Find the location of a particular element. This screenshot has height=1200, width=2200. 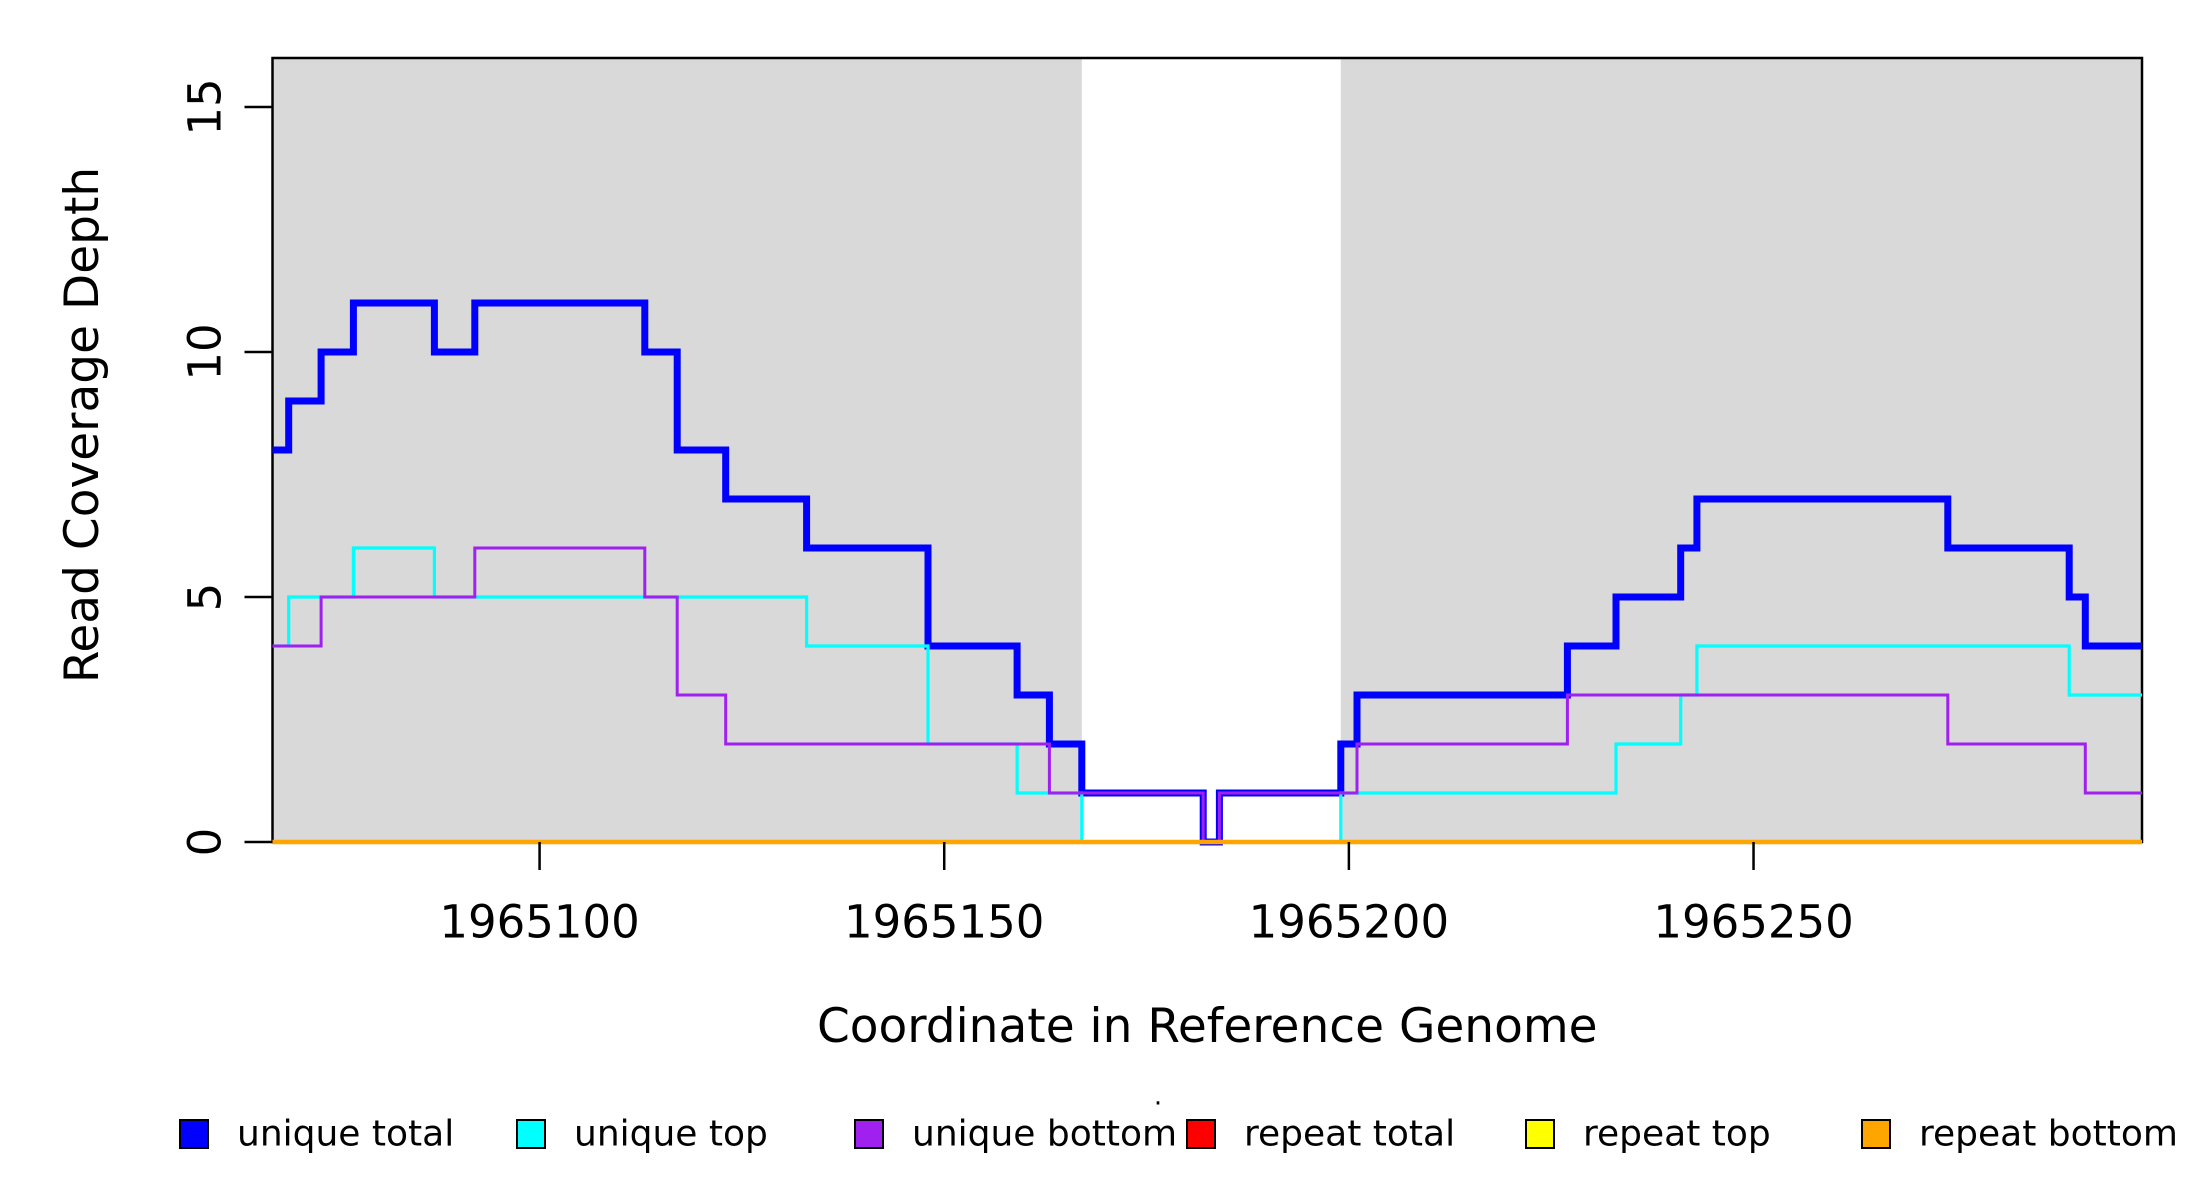

legend-item-unique-total: unique total is located at coordinates (316, 1134).